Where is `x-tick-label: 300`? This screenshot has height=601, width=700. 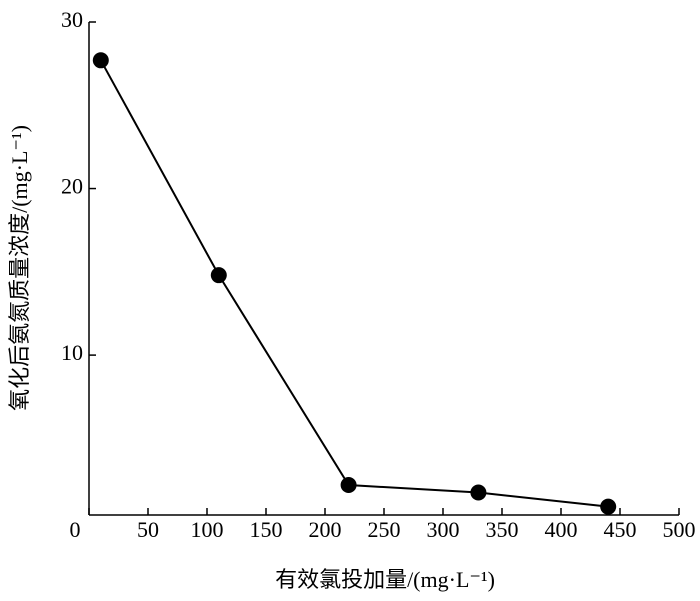
x-tick-label: 300 is located at coordinates (443, 529).